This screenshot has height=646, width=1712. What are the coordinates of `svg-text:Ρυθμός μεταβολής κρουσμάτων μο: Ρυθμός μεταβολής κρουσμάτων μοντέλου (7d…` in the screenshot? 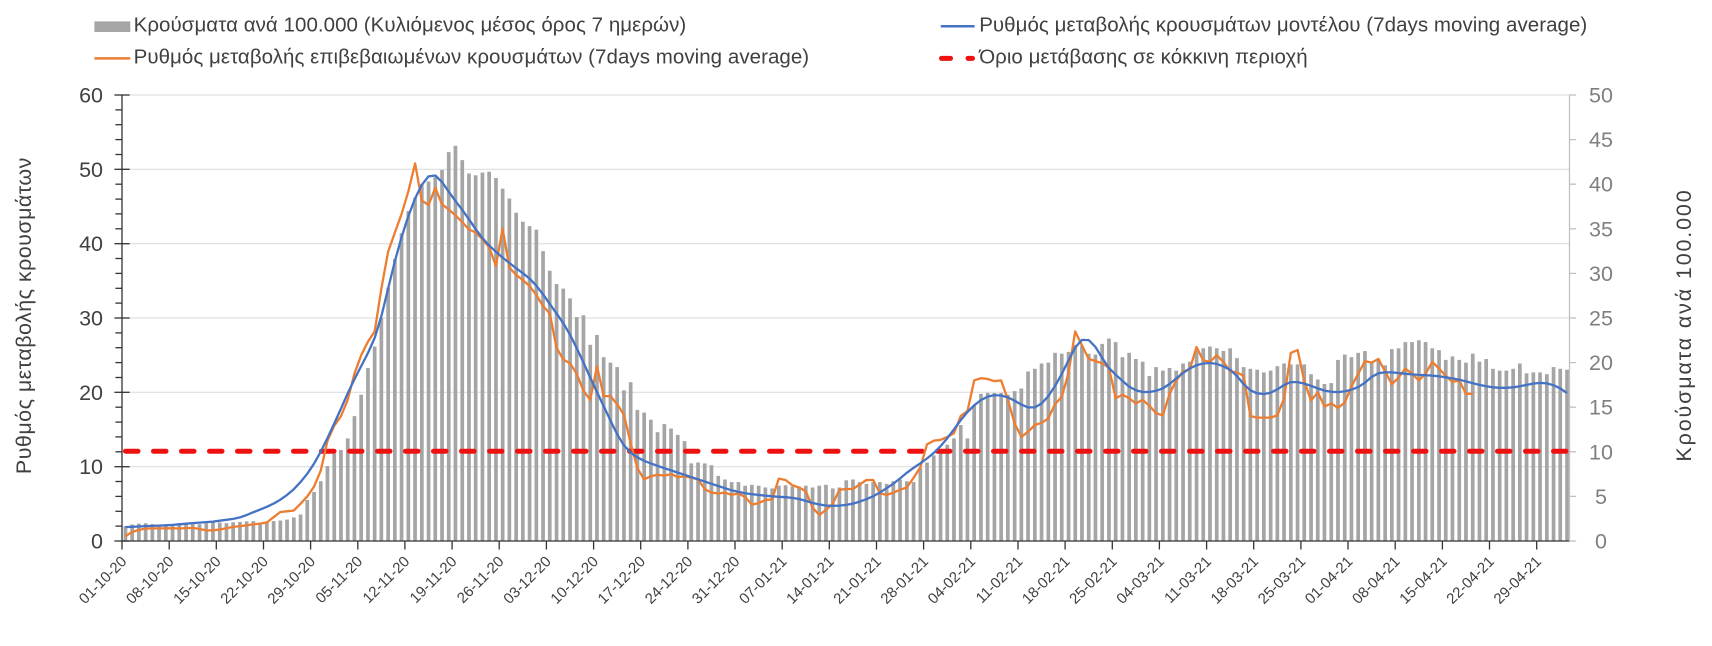 It's located at (1283, 25).